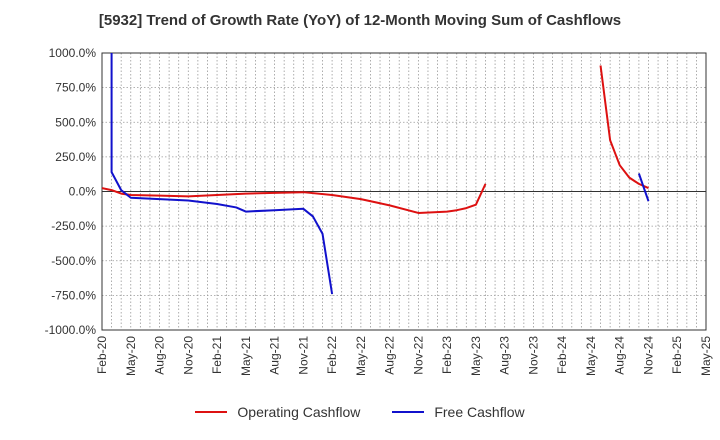  What do you see at coordinates (643, 187) in the screenshot?
I see `series-line-free-cashflow` at bounding box center [643, 187].